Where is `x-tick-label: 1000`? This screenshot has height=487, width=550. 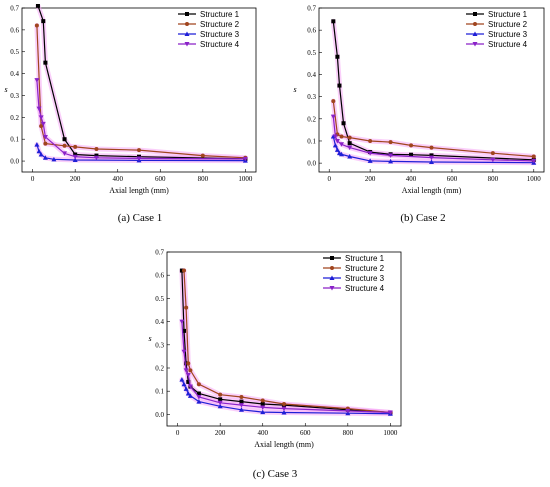
x-tick-label: 1000 is located at coordinates (534, 179).